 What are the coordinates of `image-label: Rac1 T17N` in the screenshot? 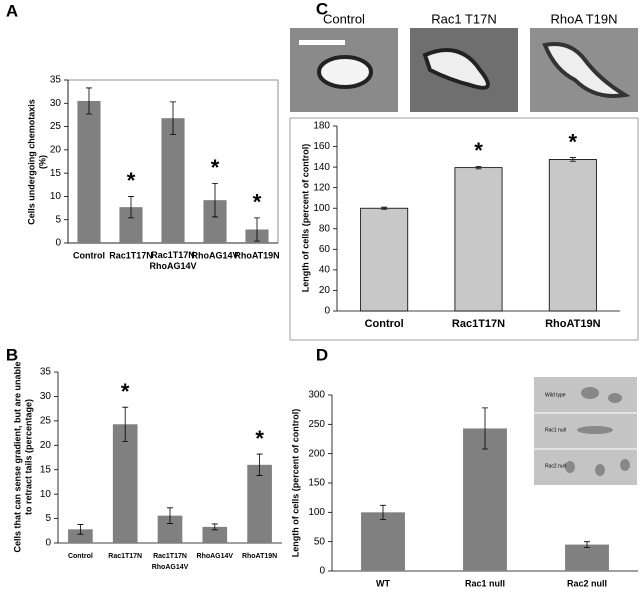 It's located at (464, 18).